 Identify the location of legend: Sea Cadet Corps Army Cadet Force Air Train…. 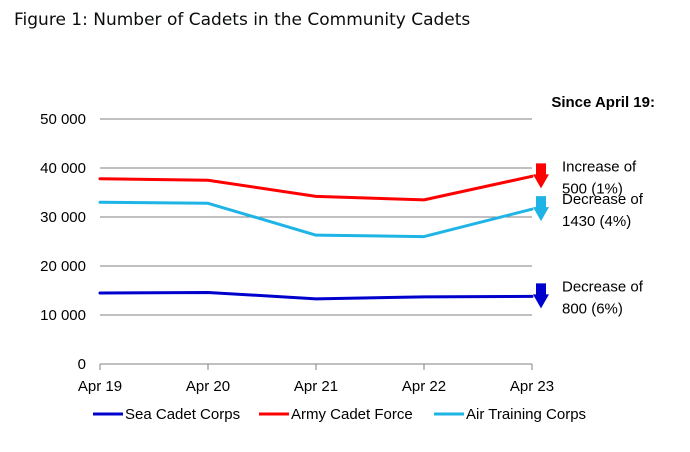
(339, 414).